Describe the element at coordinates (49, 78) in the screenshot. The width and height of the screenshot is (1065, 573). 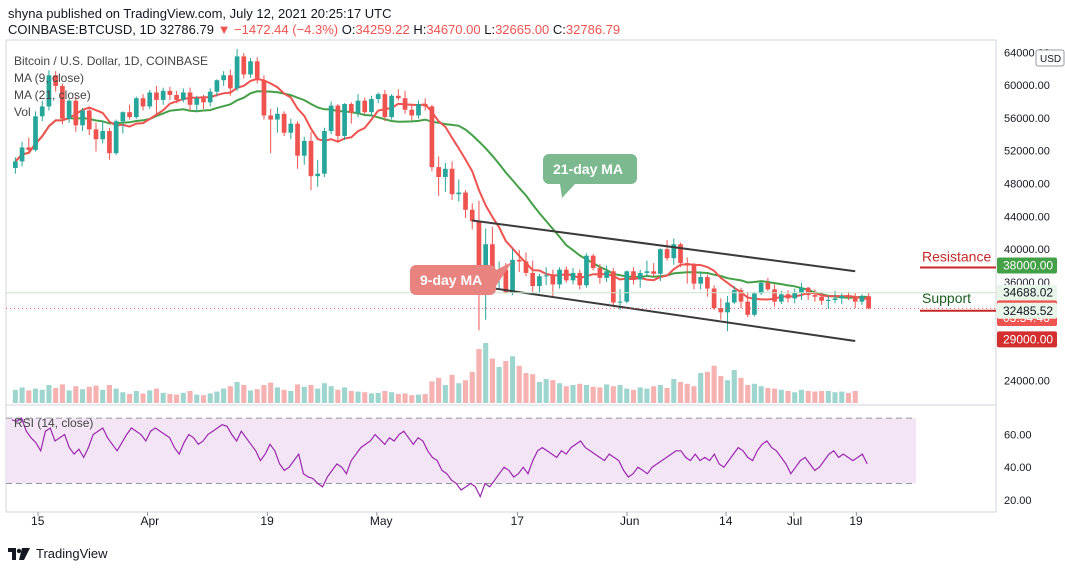
I see `legend-ma9: MA (9, close)` at that location.